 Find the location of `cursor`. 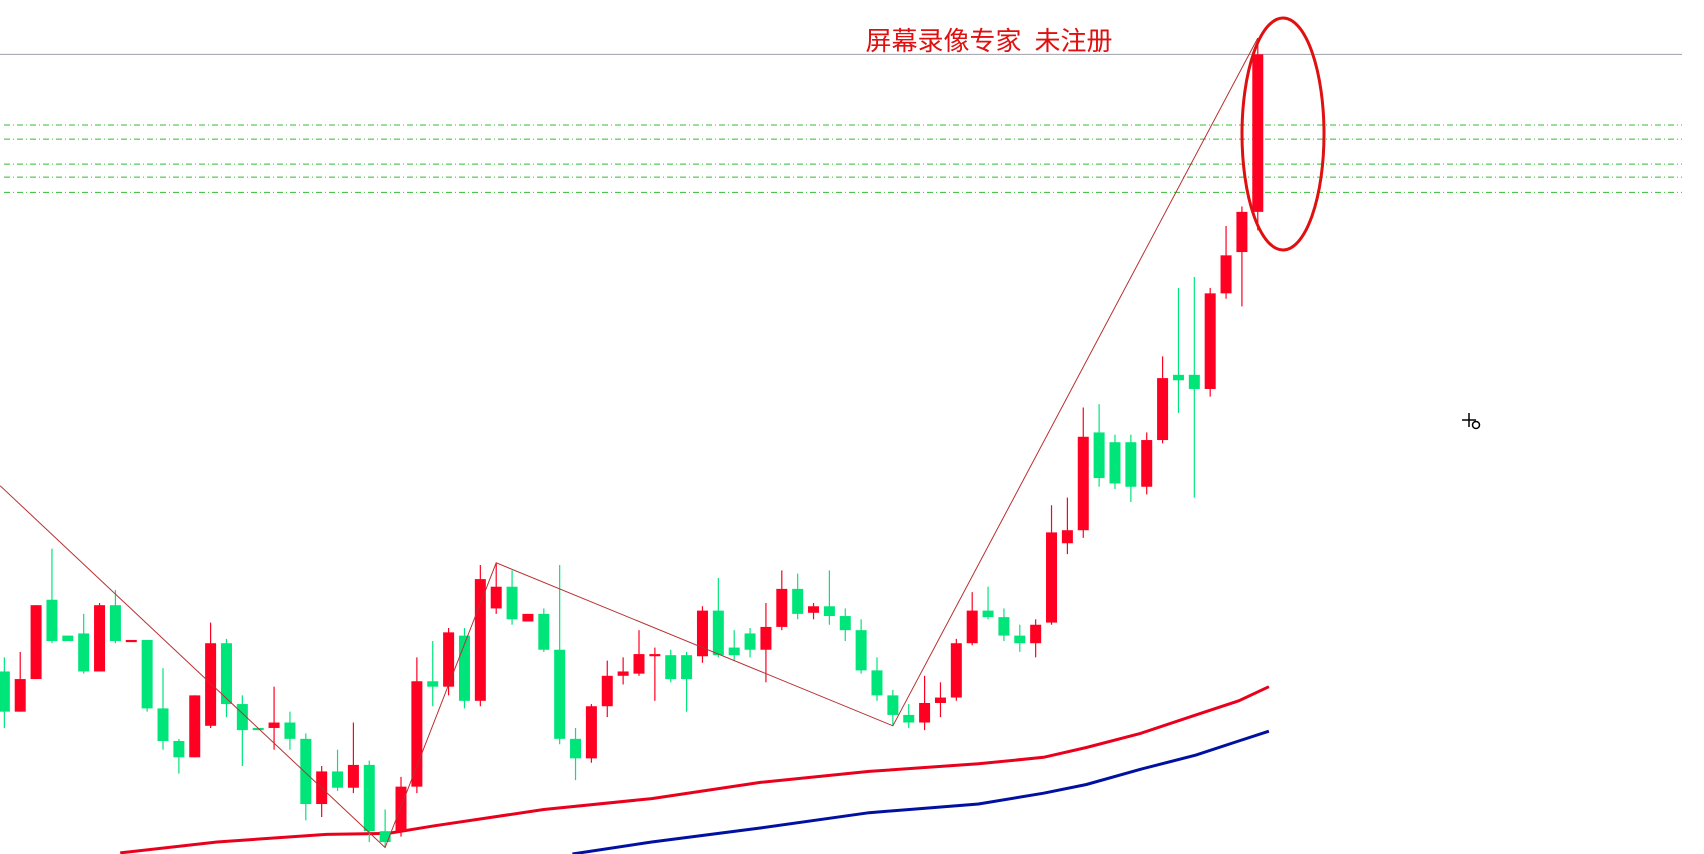

cursor is located at coordinates (1471, 421).